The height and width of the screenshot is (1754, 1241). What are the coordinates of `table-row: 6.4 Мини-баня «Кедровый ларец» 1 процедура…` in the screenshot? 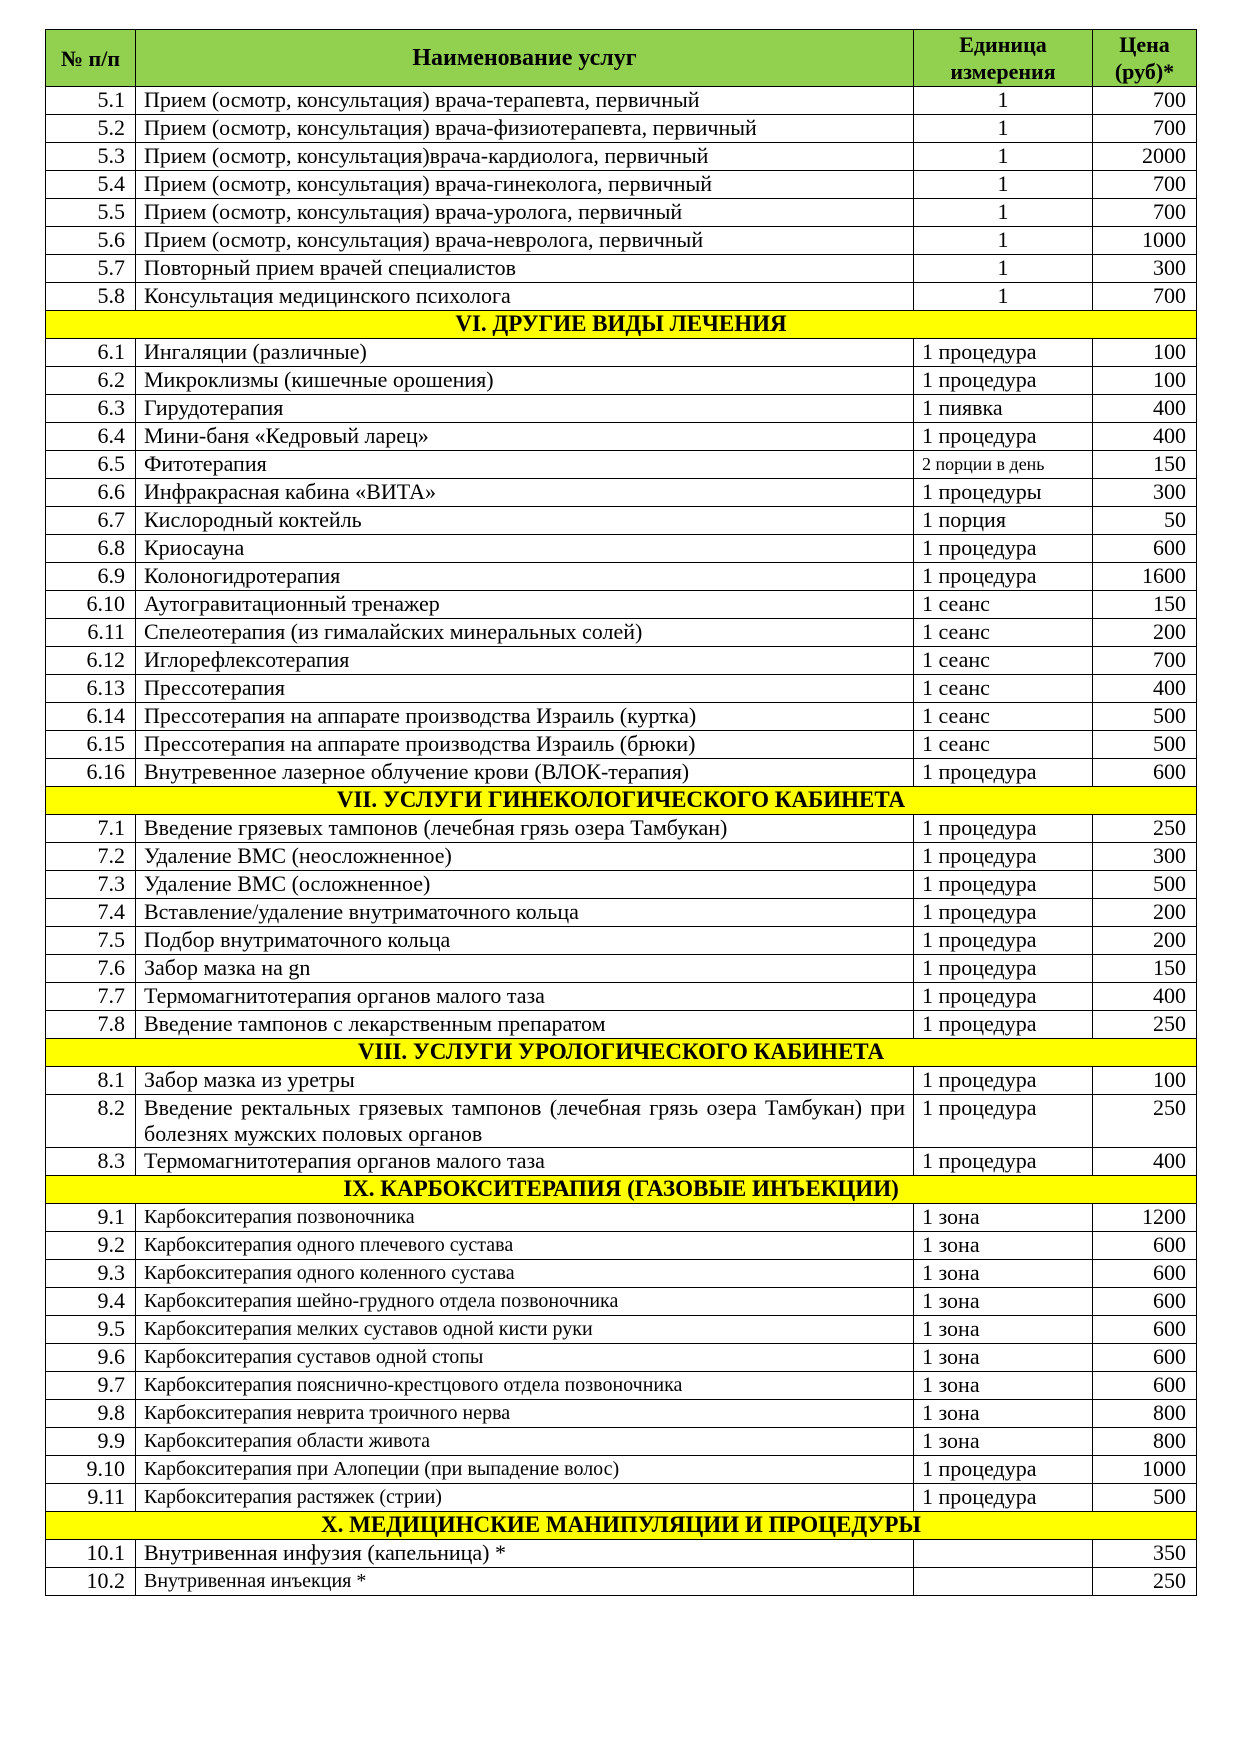 It's located at (621, 436).